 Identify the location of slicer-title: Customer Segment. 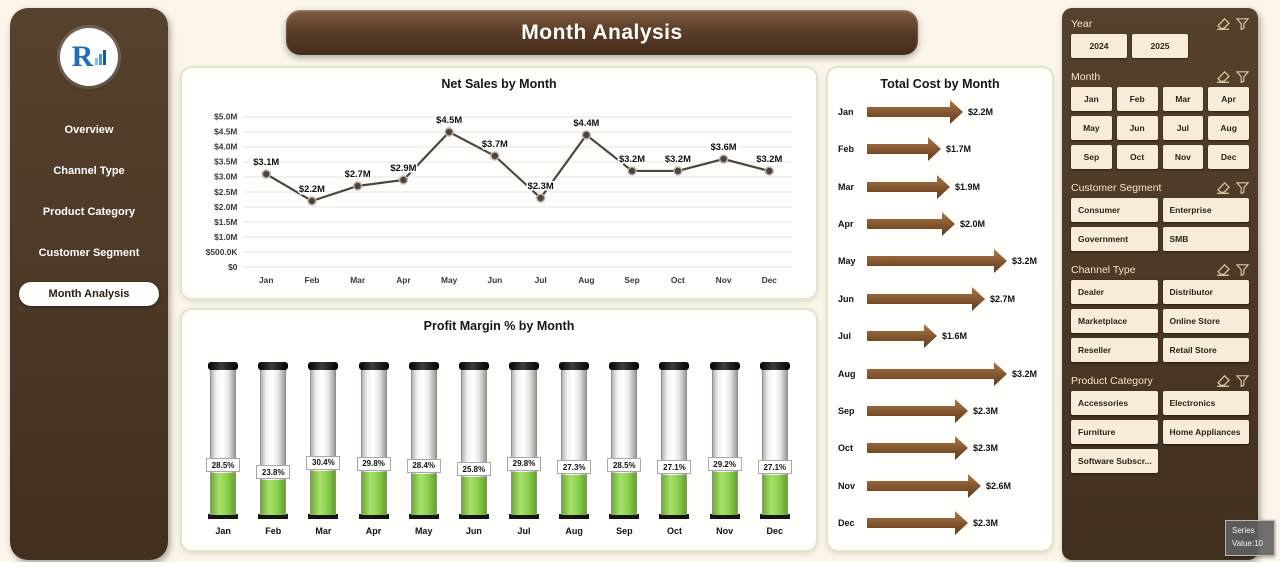
(1116, 188).